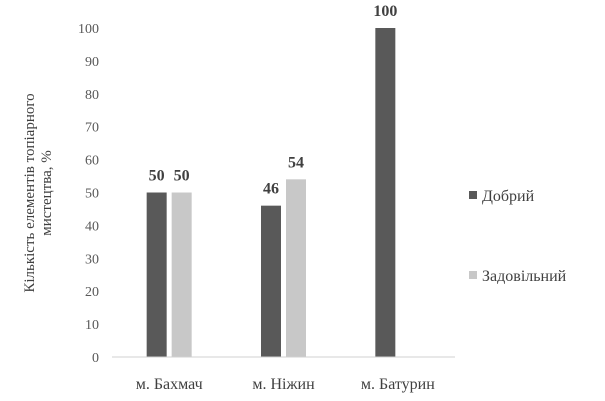  Describe the element at coordinates (518, 236) in the screenshot. I see `legend: Добрий Задовільний` at that location.